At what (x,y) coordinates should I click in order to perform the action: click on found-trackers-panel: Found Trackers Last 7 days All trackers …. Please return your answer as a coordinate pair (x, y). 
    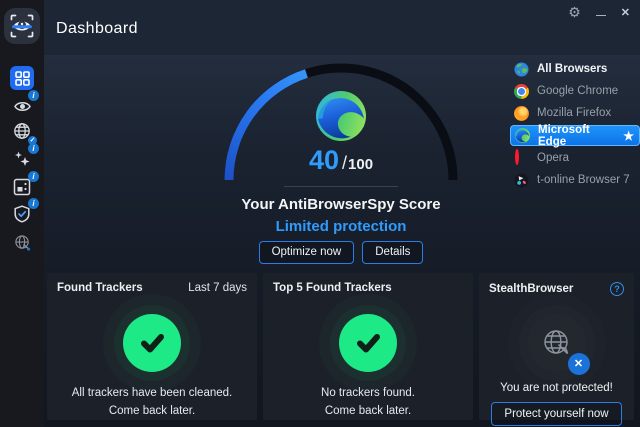
    Looking at the image, I should click on (152, 346).